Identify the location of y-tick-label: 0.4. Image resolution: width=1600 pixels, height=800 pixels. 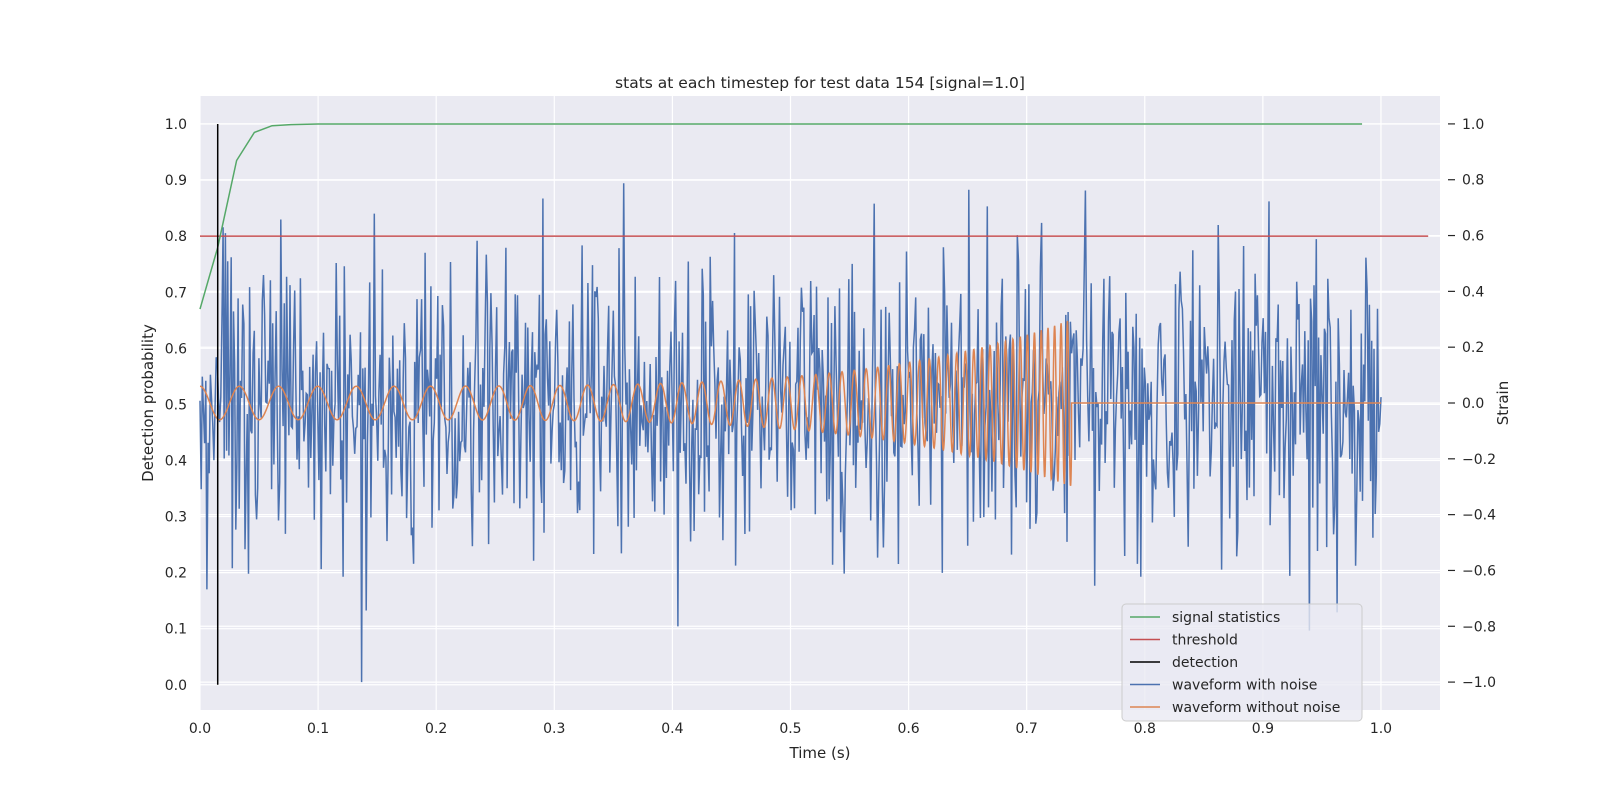
(176, 461).